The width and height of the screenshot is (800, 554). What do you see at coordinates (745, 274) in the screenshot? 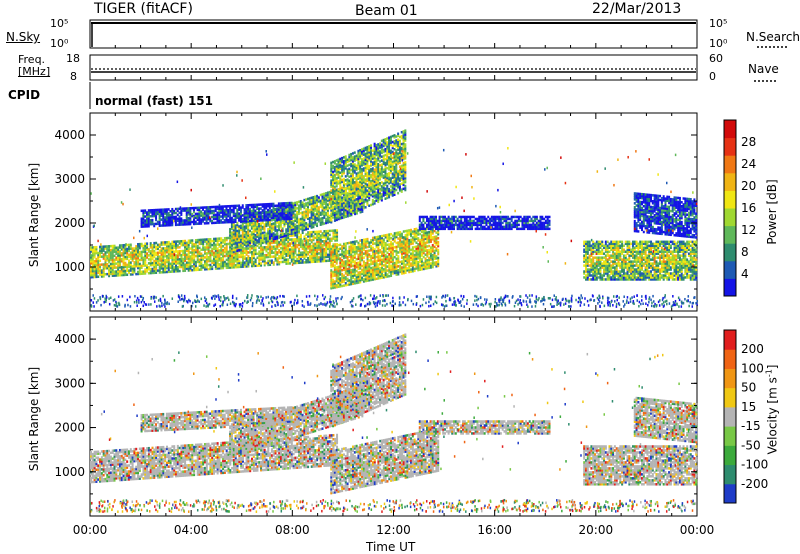
I see `colorbar-tick-label: 4` at bounding box center [745, 274].